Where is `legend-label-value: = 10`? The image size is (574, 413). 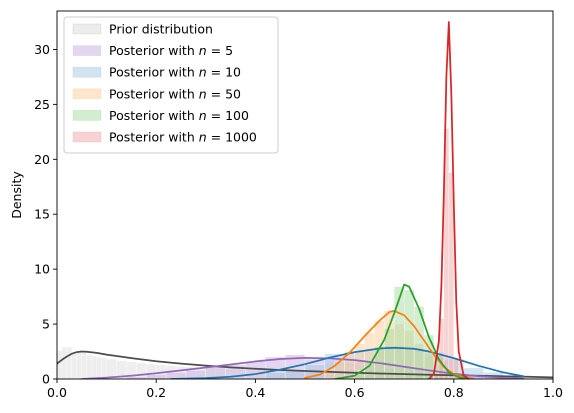 legend-label-value: = 10 is located at coordinates (224, 72).